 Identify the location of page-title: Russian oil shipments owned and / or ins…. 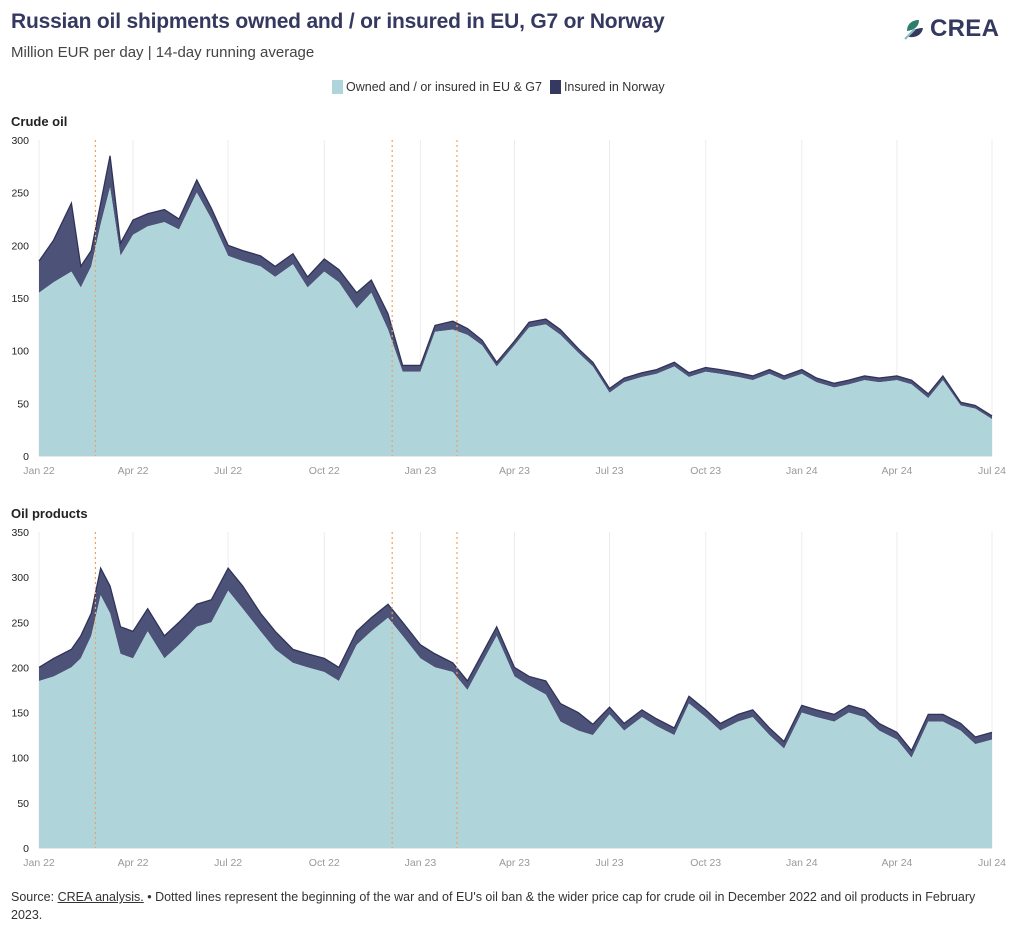
(338, 21).